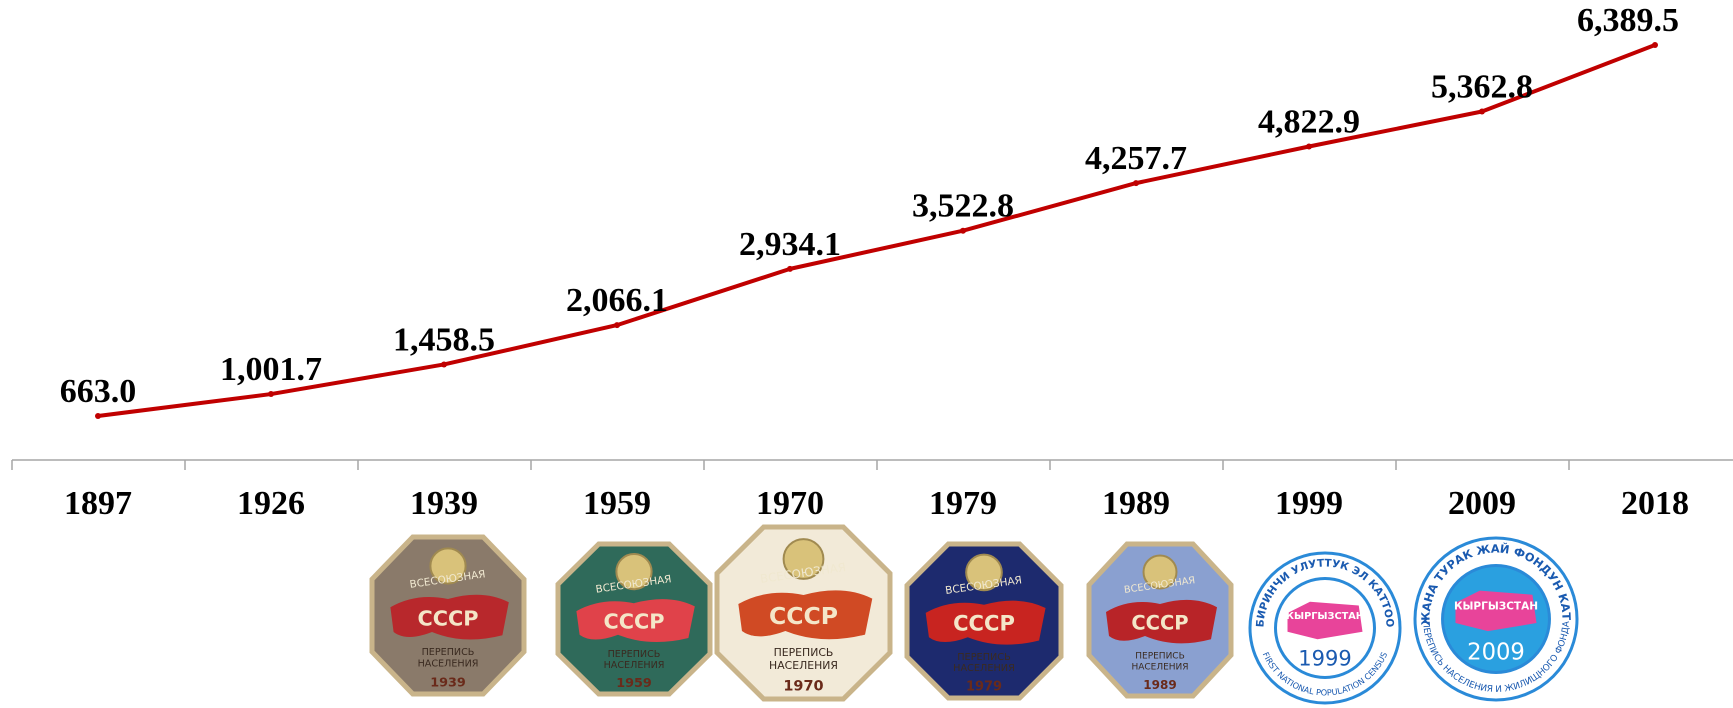  Describe the element at coordinates (790, 244) in the screenshot. I see `data-label: 2,934.1` at that location.